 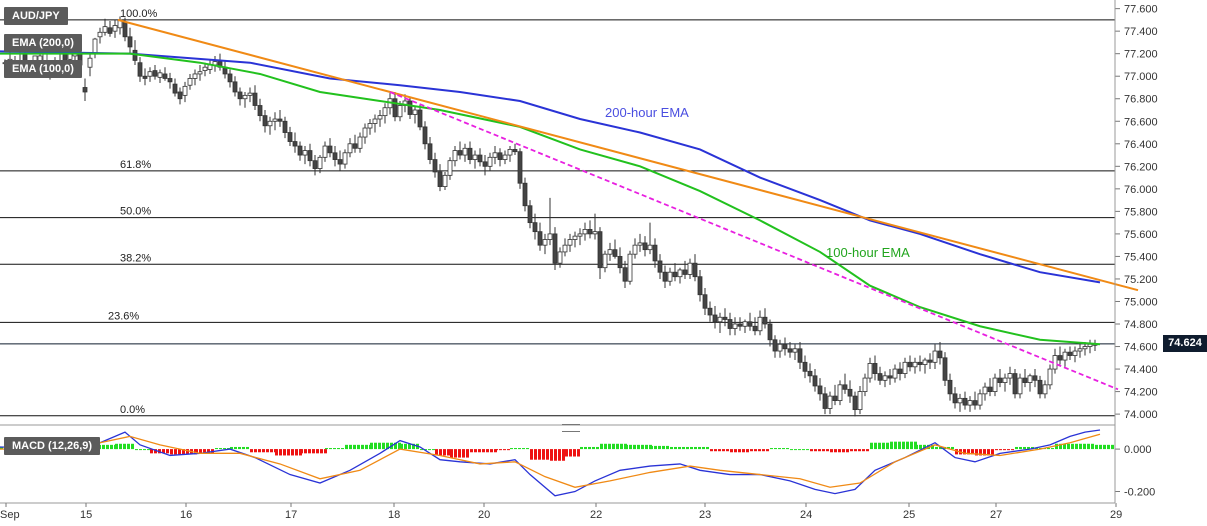 I want to click on ema100-badge: EMA (100,0), so click(x=43, y=69).